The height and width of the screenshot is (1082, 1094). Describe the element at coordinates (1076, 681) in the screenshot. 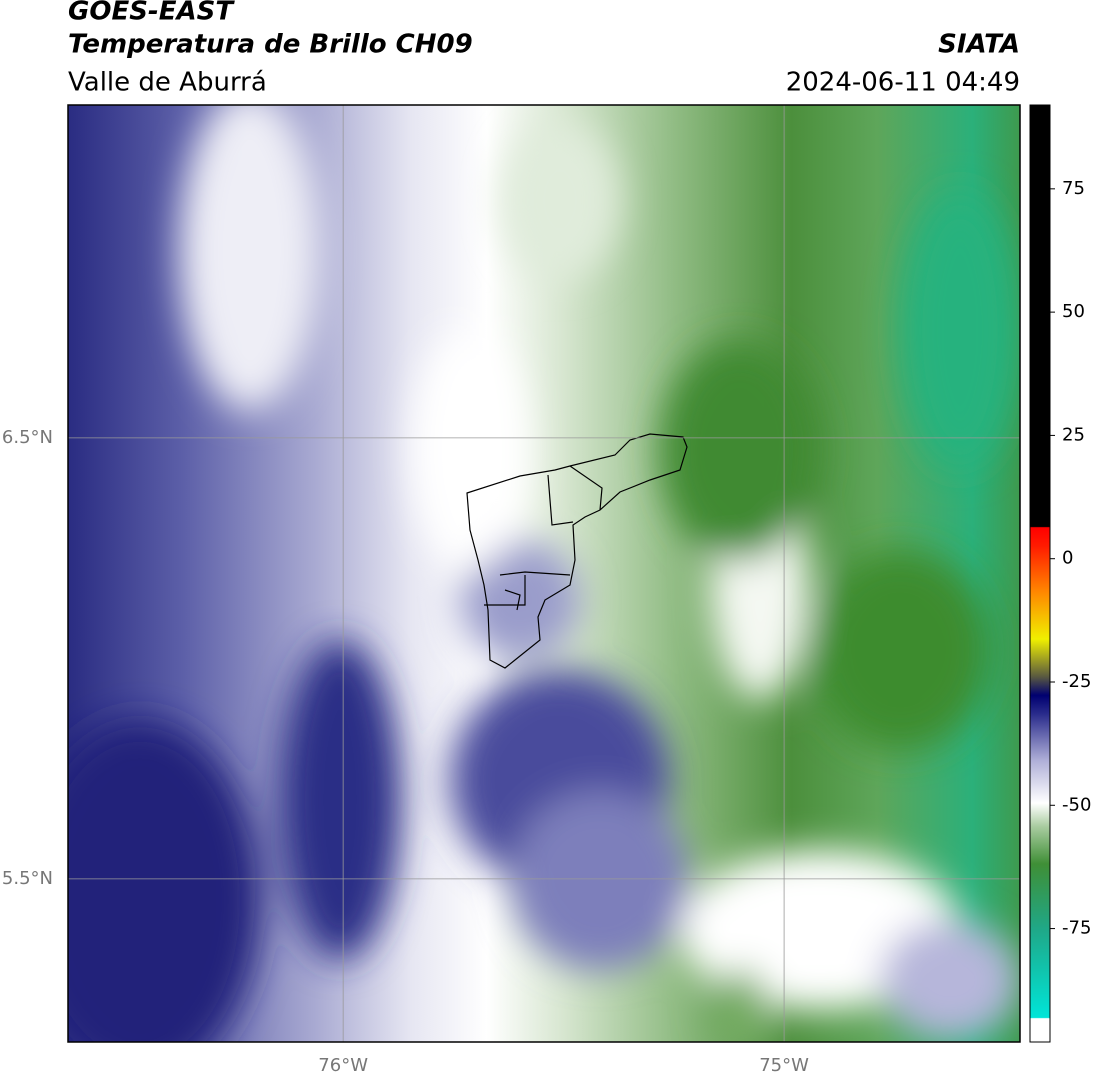

I see `colorbar-tick-label: -25` at that location.